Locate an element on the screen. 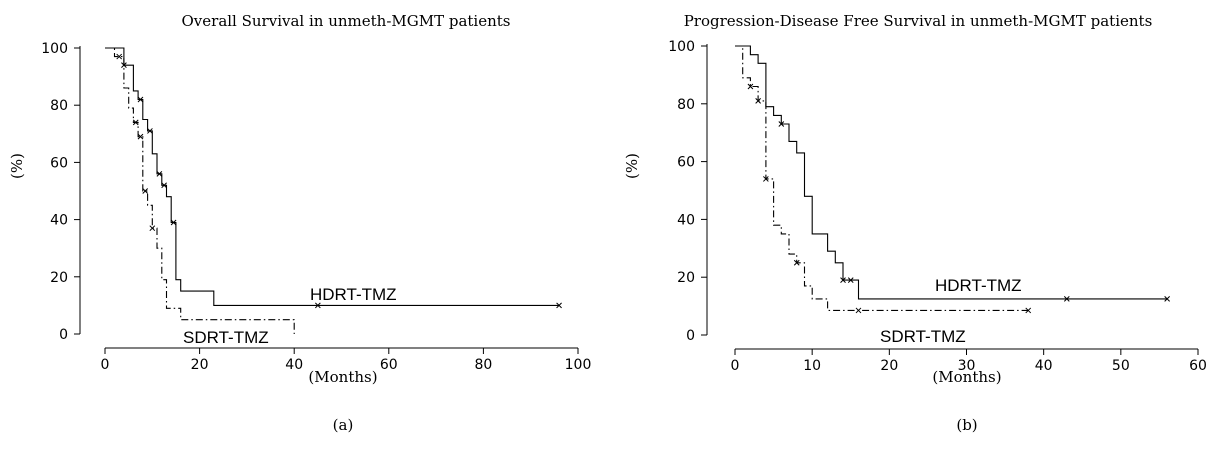 The image size is (1222, 457). panel-a-y-tick-label: 80 is located at coordinates (59, 106).